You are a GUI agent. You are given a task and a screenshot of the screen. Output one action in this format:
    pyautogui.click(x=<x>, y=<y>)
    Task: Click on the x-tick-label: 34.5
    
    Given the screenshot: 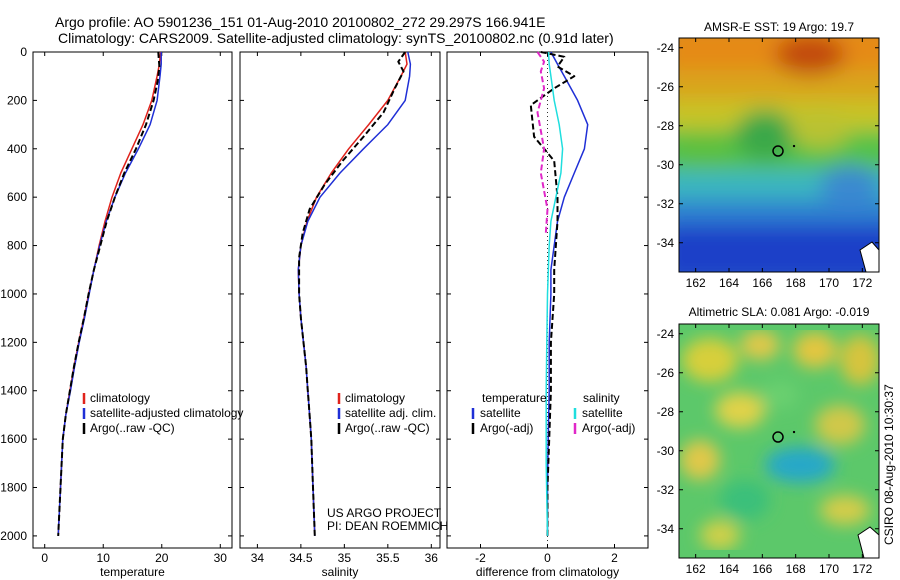 What is the action you would take?
    pyautogui.click(x=301, y=558)
    